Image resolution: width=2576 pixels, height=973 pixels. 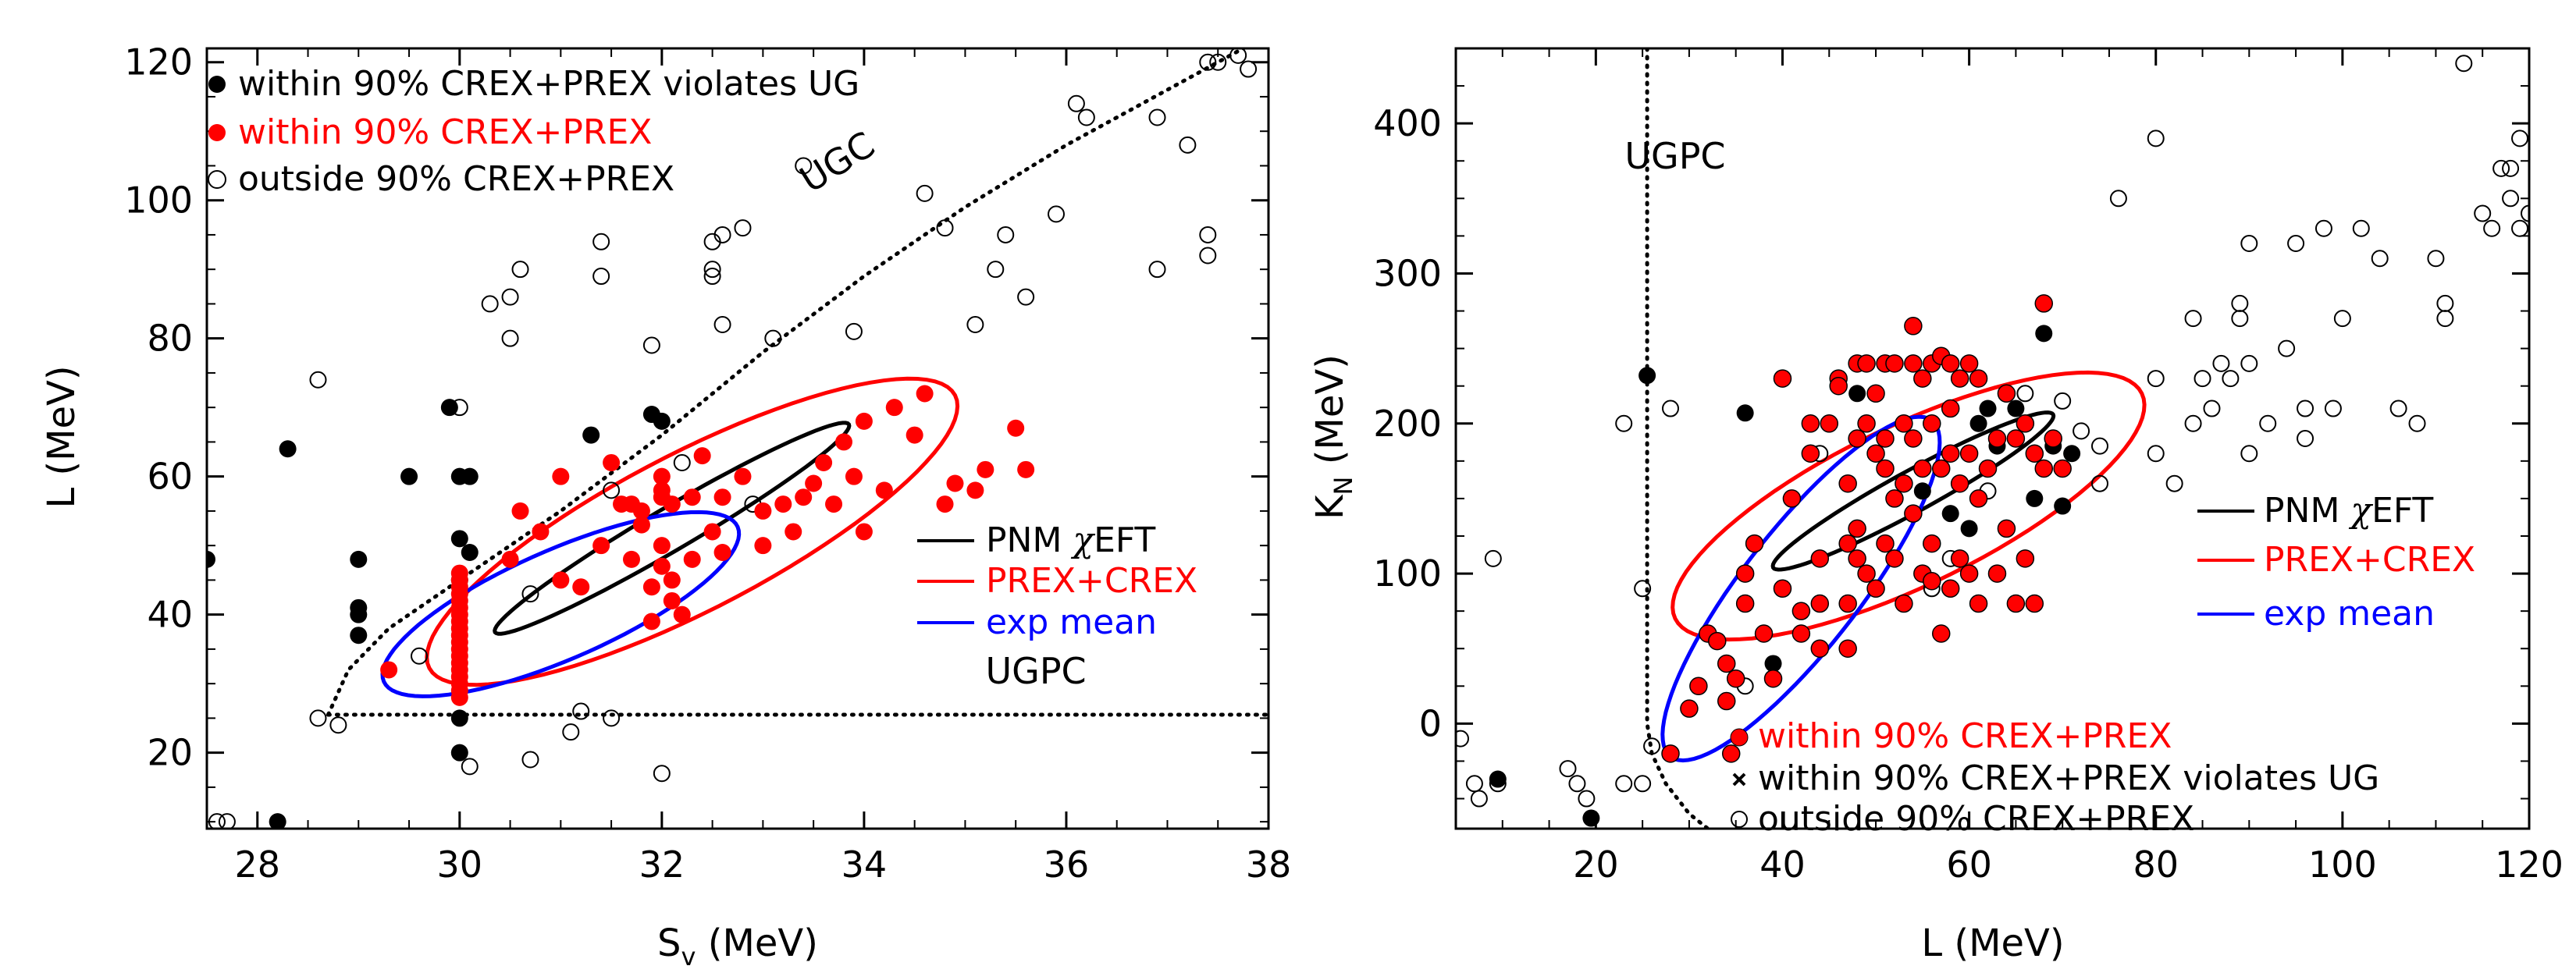 I want to click on y-tick-label: 0, so click(x=1430, y=723).